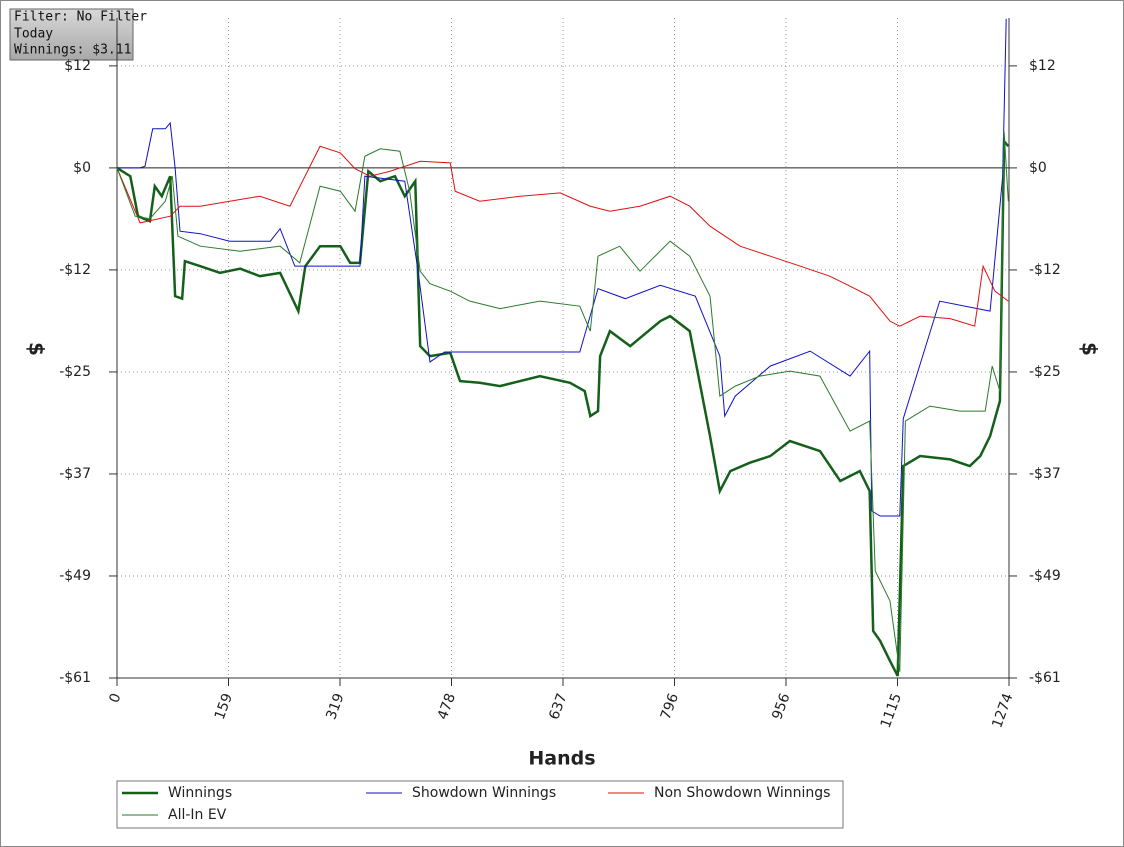  I want to click on legend-label: Winnings, so click(200, 793).